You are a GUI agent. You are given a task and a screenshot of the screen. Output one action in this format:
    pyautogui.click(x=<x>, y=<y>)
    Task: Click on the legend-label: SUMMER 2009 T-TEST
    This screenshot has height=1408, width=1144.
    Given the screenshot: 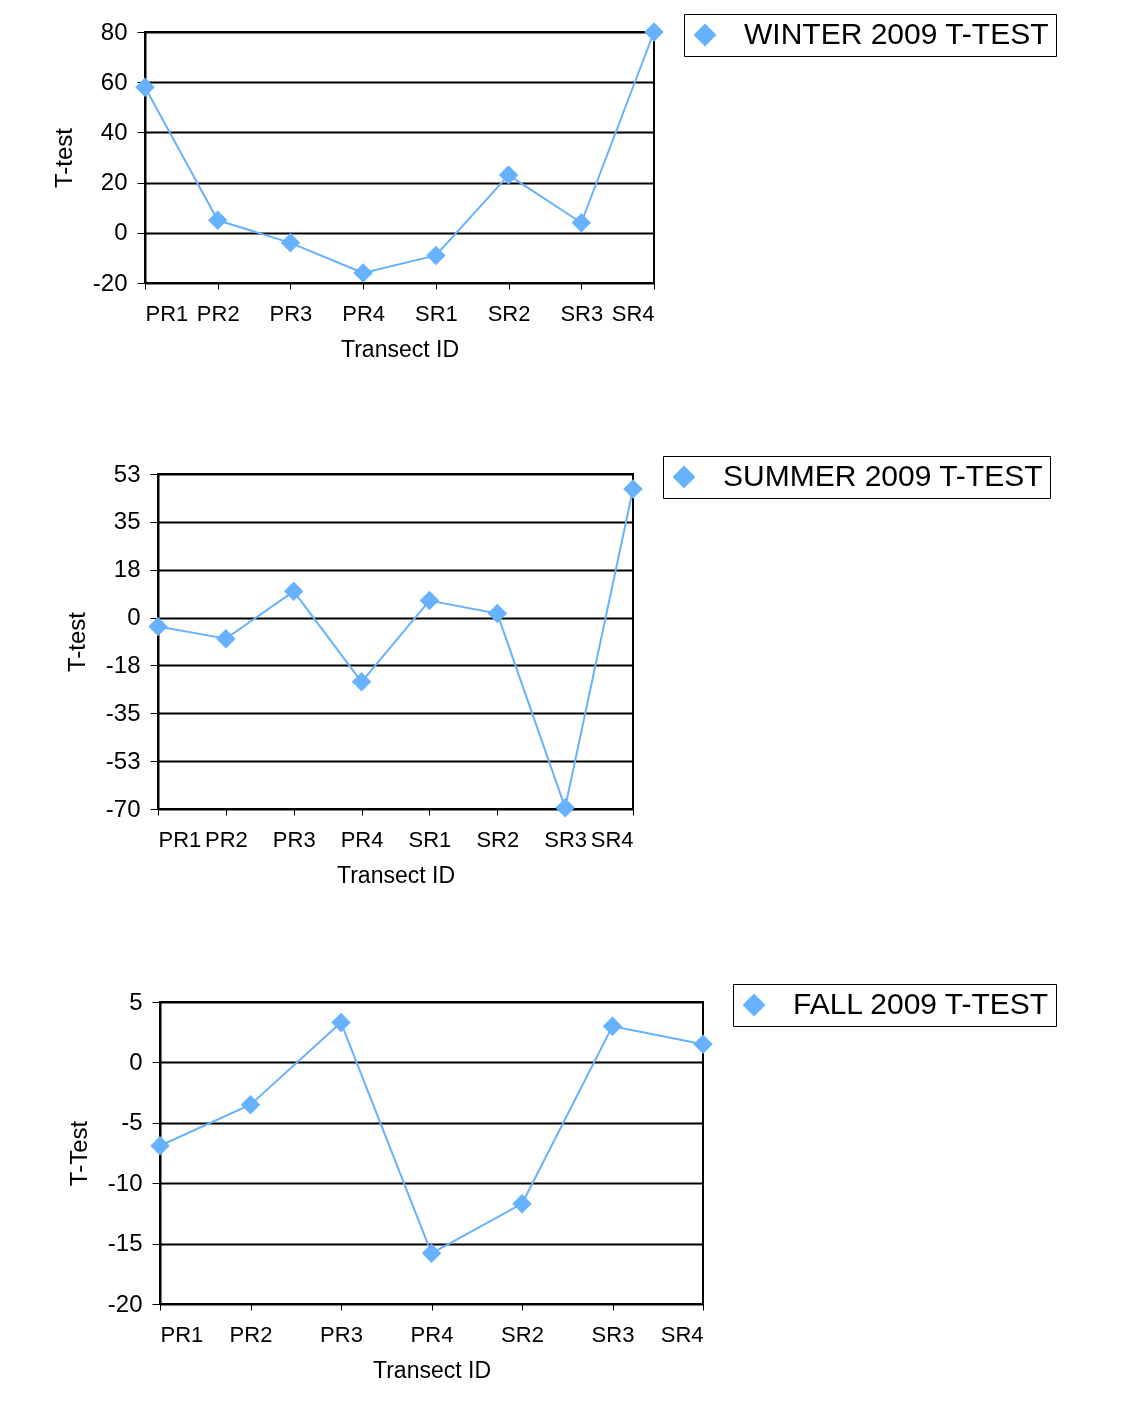 What is the action you would take?
    pyautogui.click(x=883, y=475)
    